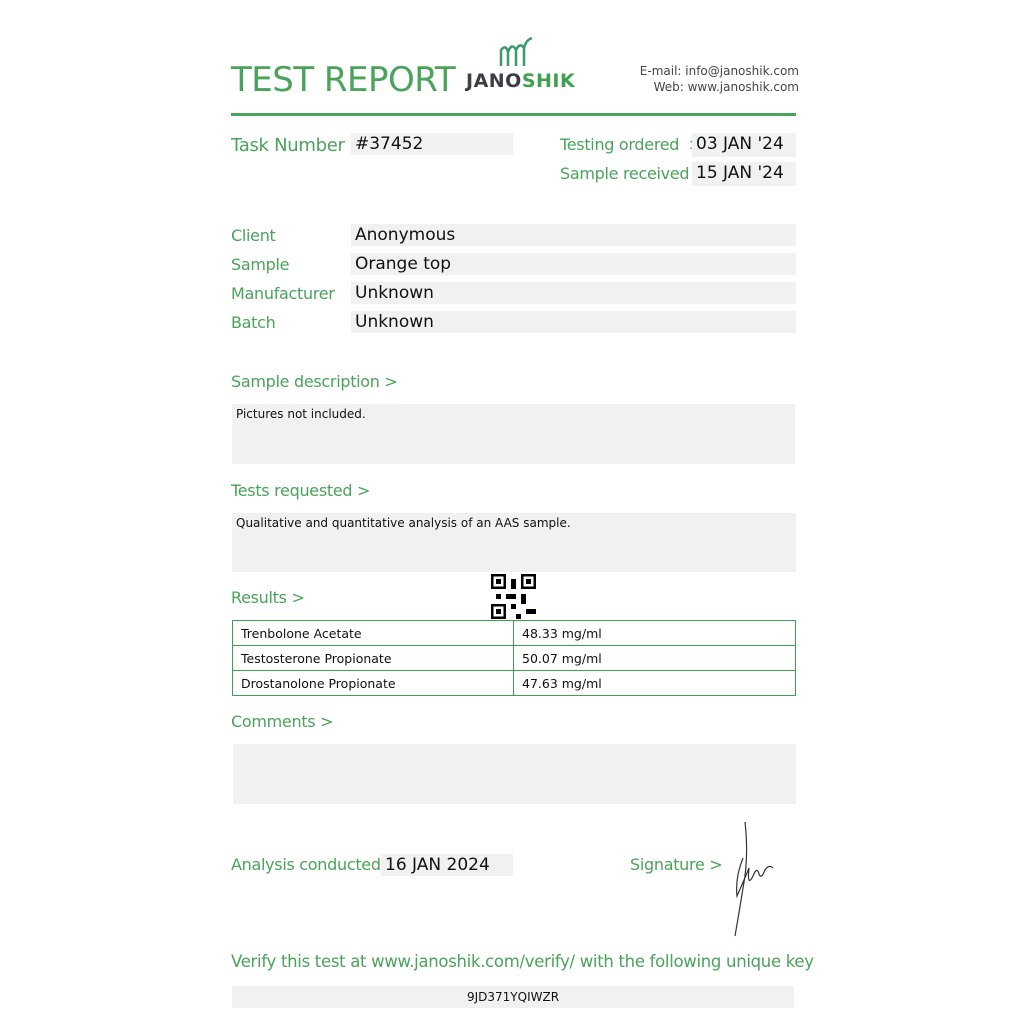 This screenshot has width=1024, height=1024. I want to click on testing-ordered-label: Testing ordered >, so click(631, 144).